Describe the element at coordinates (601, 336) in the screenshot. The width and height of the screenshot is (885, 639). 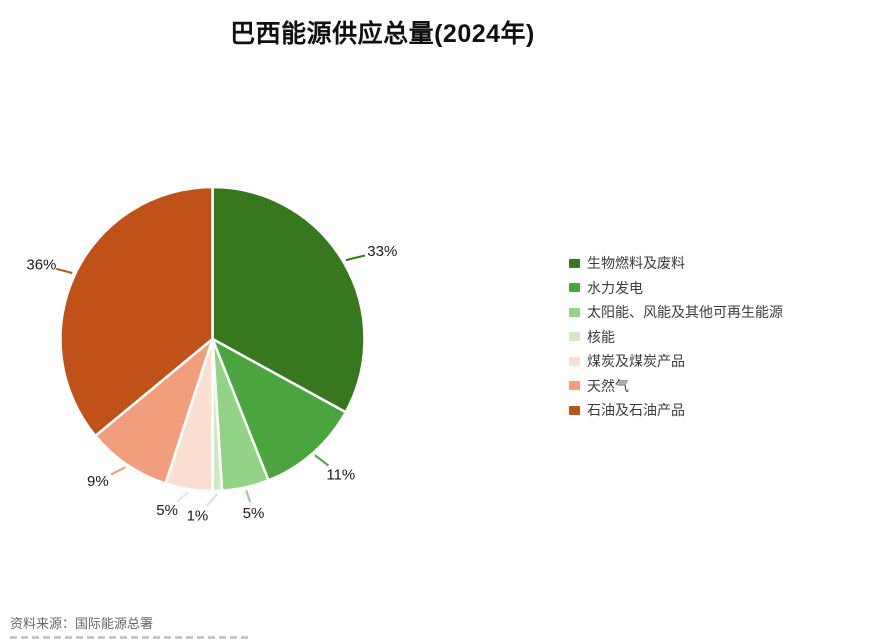
I see `legend-label: 核能` at that location.